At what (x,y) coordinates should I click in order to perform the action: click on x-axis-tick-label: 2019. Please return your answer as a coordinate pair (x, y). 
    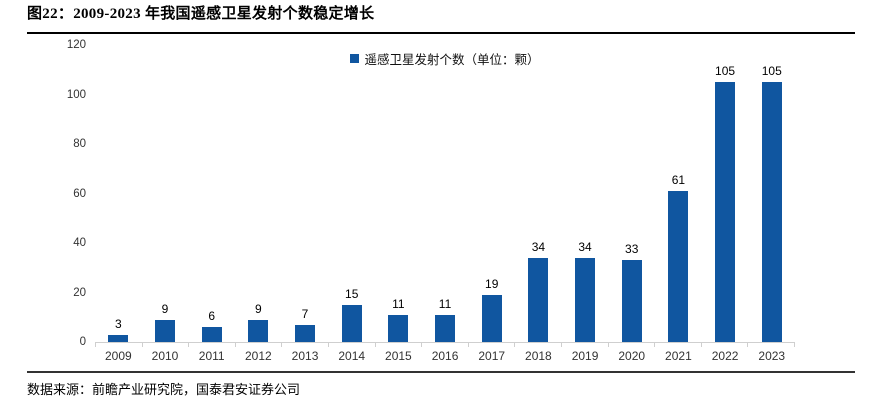
    Looking at the image, I should click on (585, 356).